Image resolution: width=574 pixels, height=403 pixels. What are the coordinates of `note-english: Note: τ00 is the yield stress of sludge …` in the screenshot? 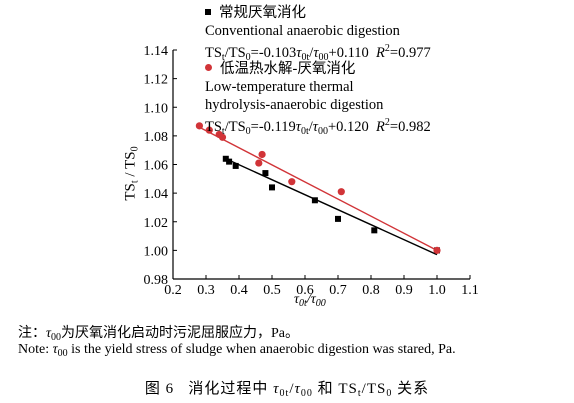 It's located at (237, 350).